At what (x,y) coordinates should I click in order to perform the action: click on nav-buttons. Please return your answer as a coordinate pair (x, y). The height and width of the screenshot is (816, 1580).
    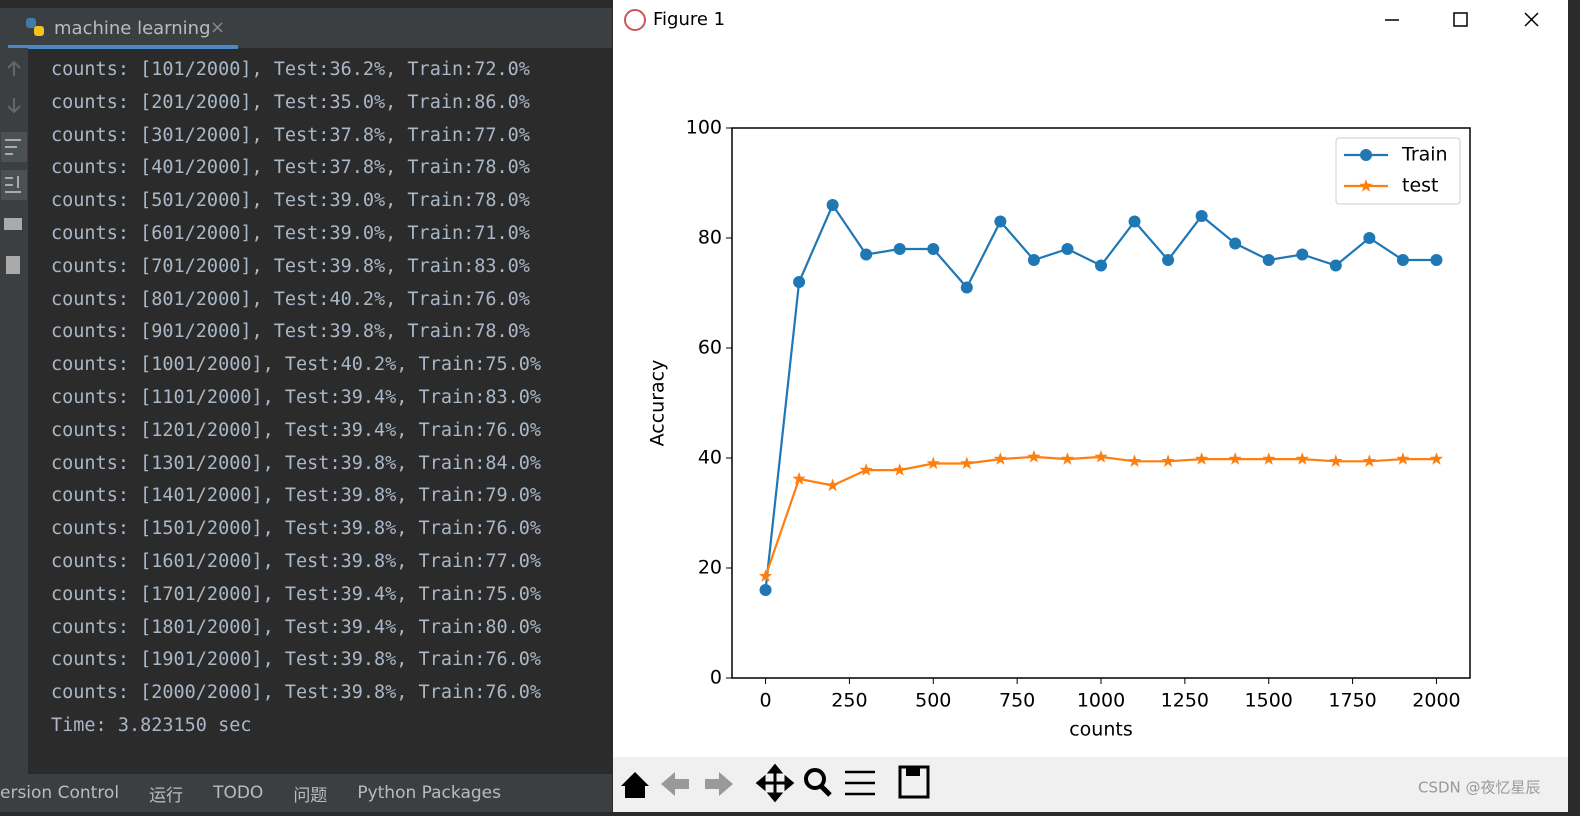
    Looking at the image, I should click on (775, 783).